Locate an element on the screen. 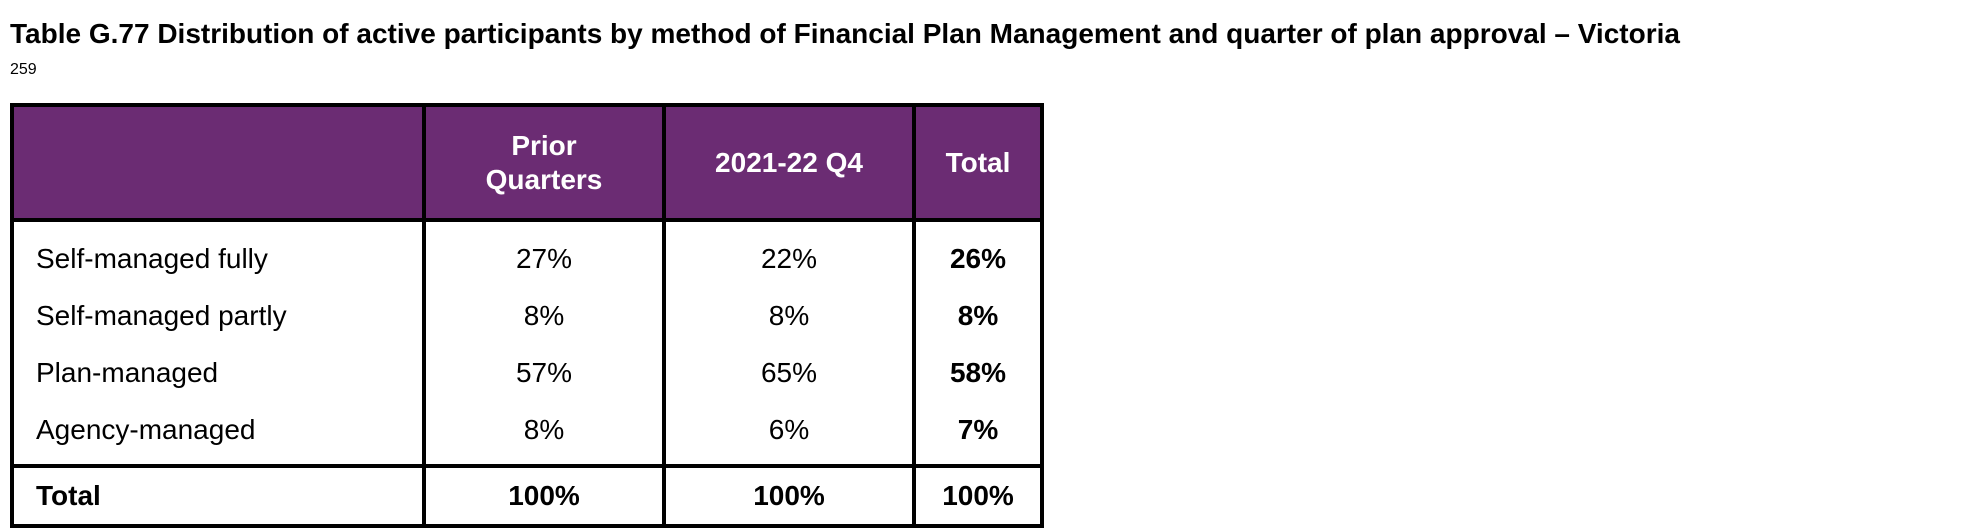 The image size is (1975, 528). table-total-row: Total 100% 100% 100% is located at coordinates (527, 497).